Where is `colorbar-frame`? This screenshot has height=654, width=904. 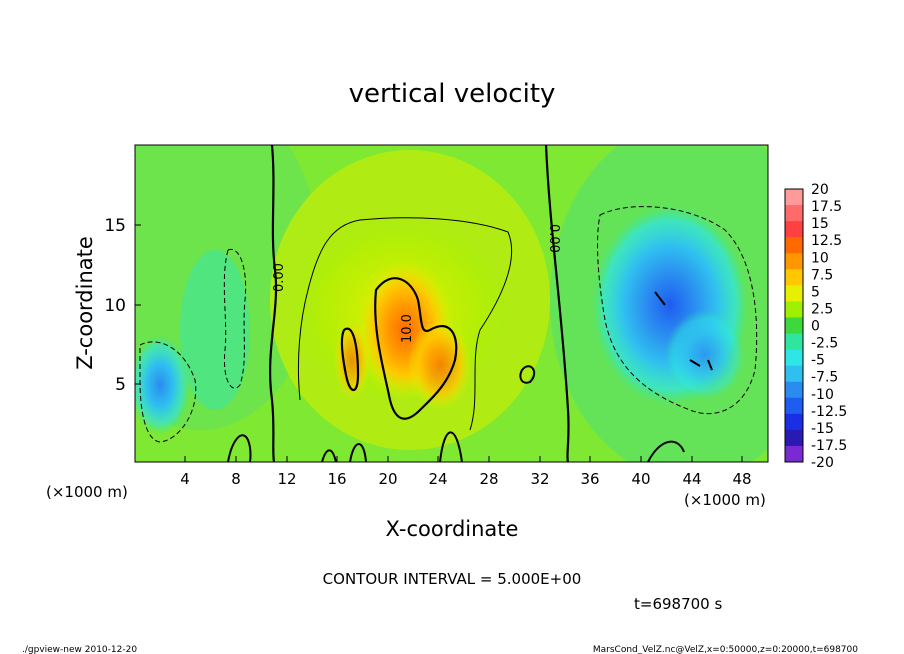 colorbar-frame is located at coordinates (794, 325).